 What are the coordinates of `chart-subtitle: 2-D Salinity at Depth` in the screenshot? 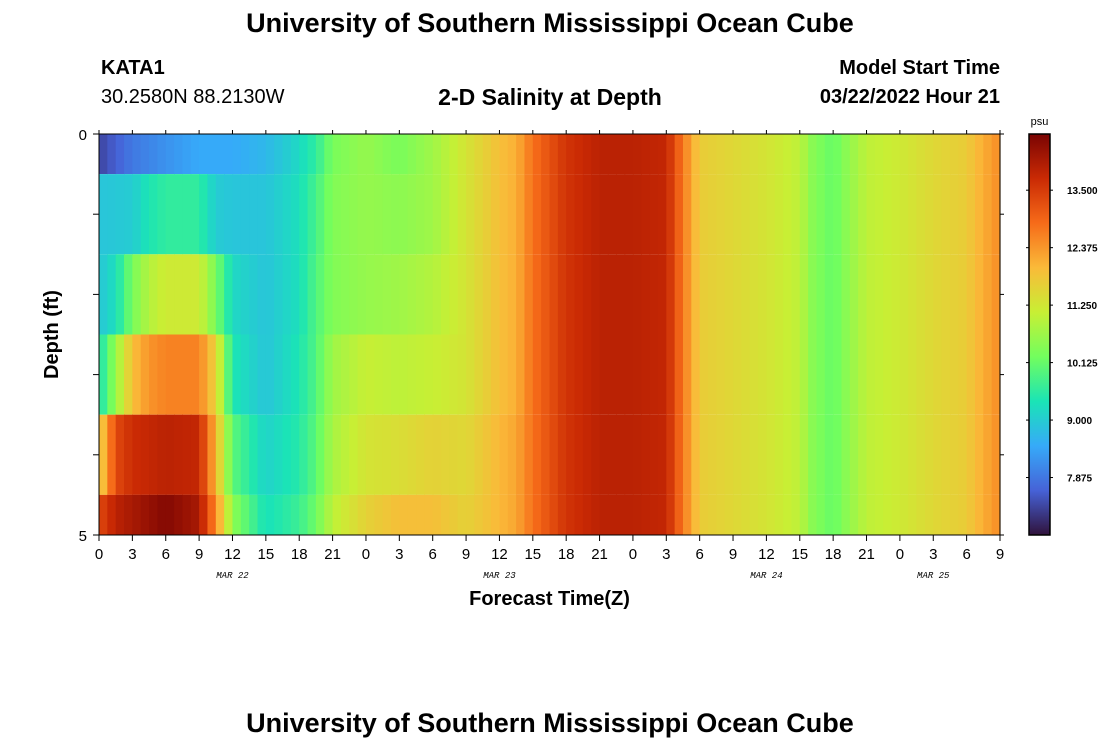 It's located at (550, 97).